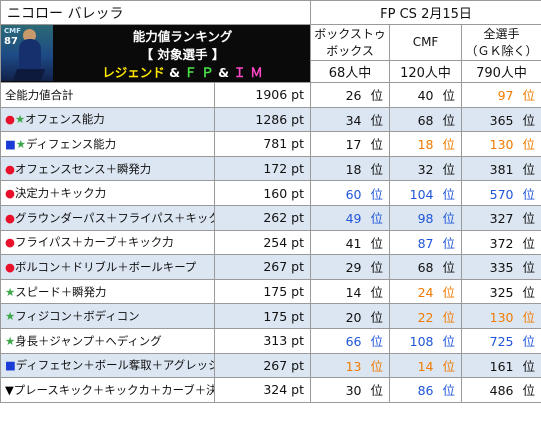  What do you see at coordinates (60, 193) in the screenshot?
I see `row-label: 決定力＋キック力` at bounding box center [60, 193].